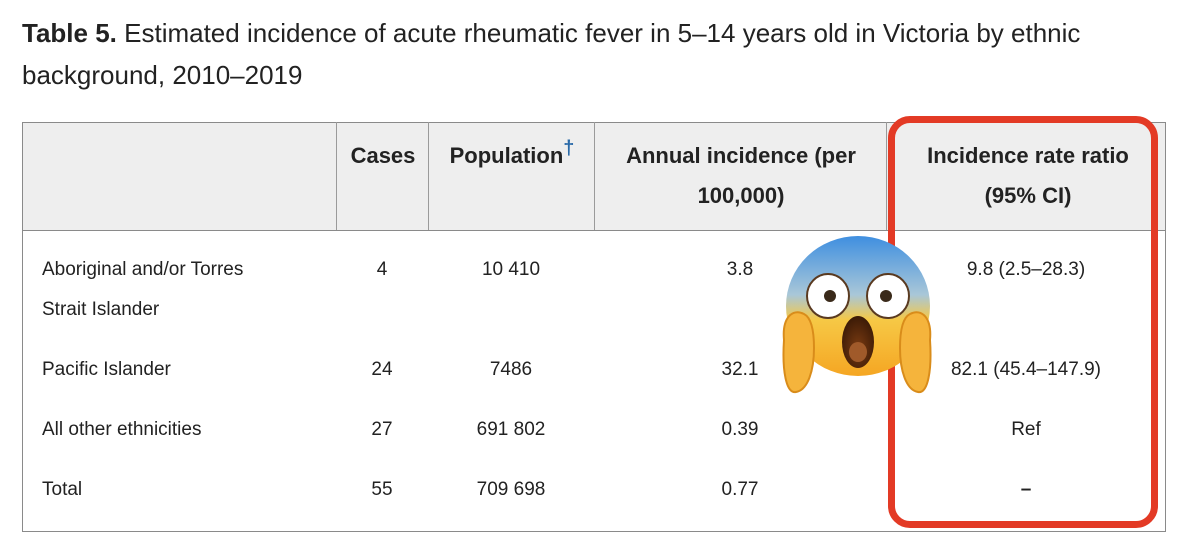  Describe the element at coordinates (741, 155) in the screenshot. I see `header-incidence-line1: Annual incidence (per` at that location.